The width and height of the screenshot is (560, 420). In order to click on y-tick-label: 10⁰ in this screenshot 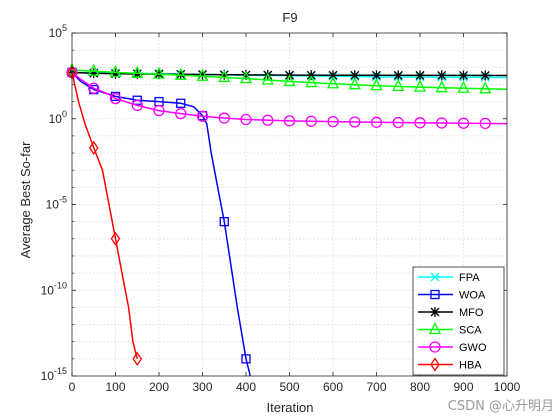, I will do `click(58, 117)`.